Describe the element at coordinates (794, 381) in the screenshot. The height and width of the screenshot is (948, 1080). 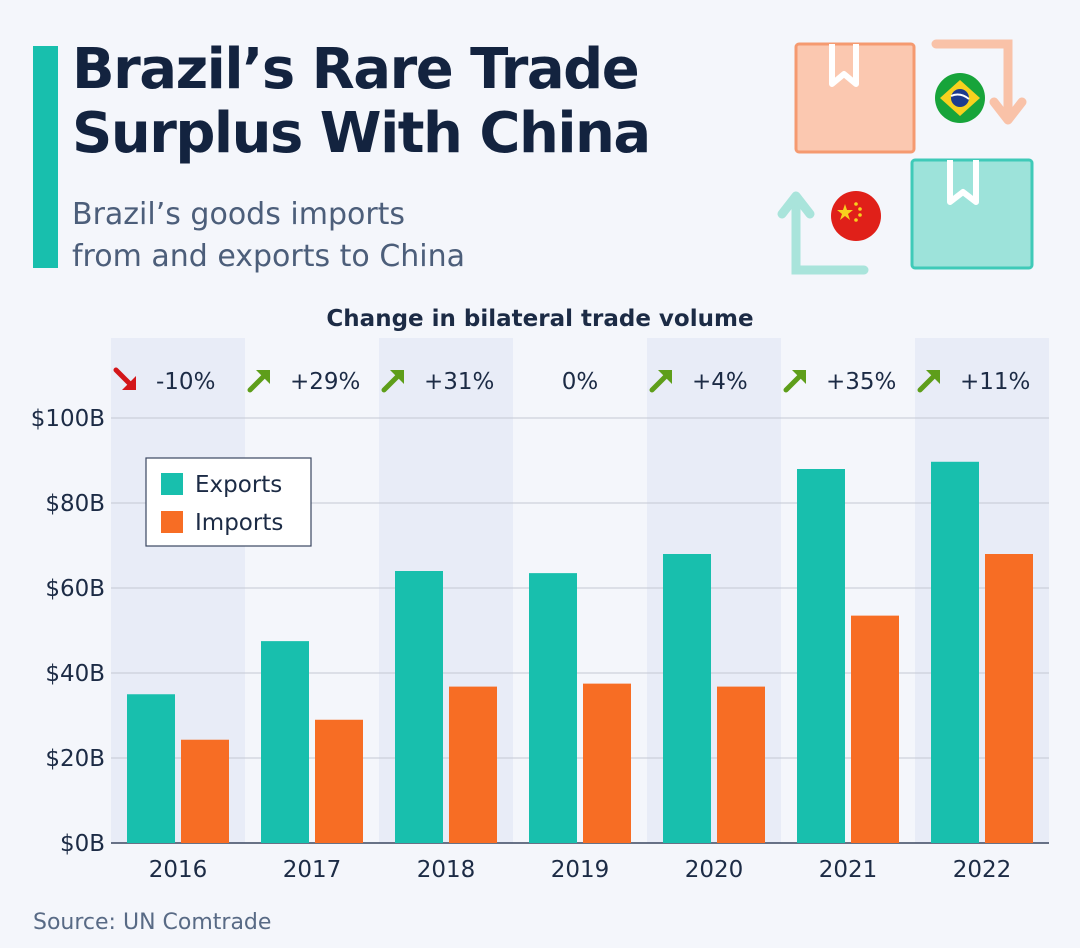
I see `arrow-up-icon-2021` at that location.